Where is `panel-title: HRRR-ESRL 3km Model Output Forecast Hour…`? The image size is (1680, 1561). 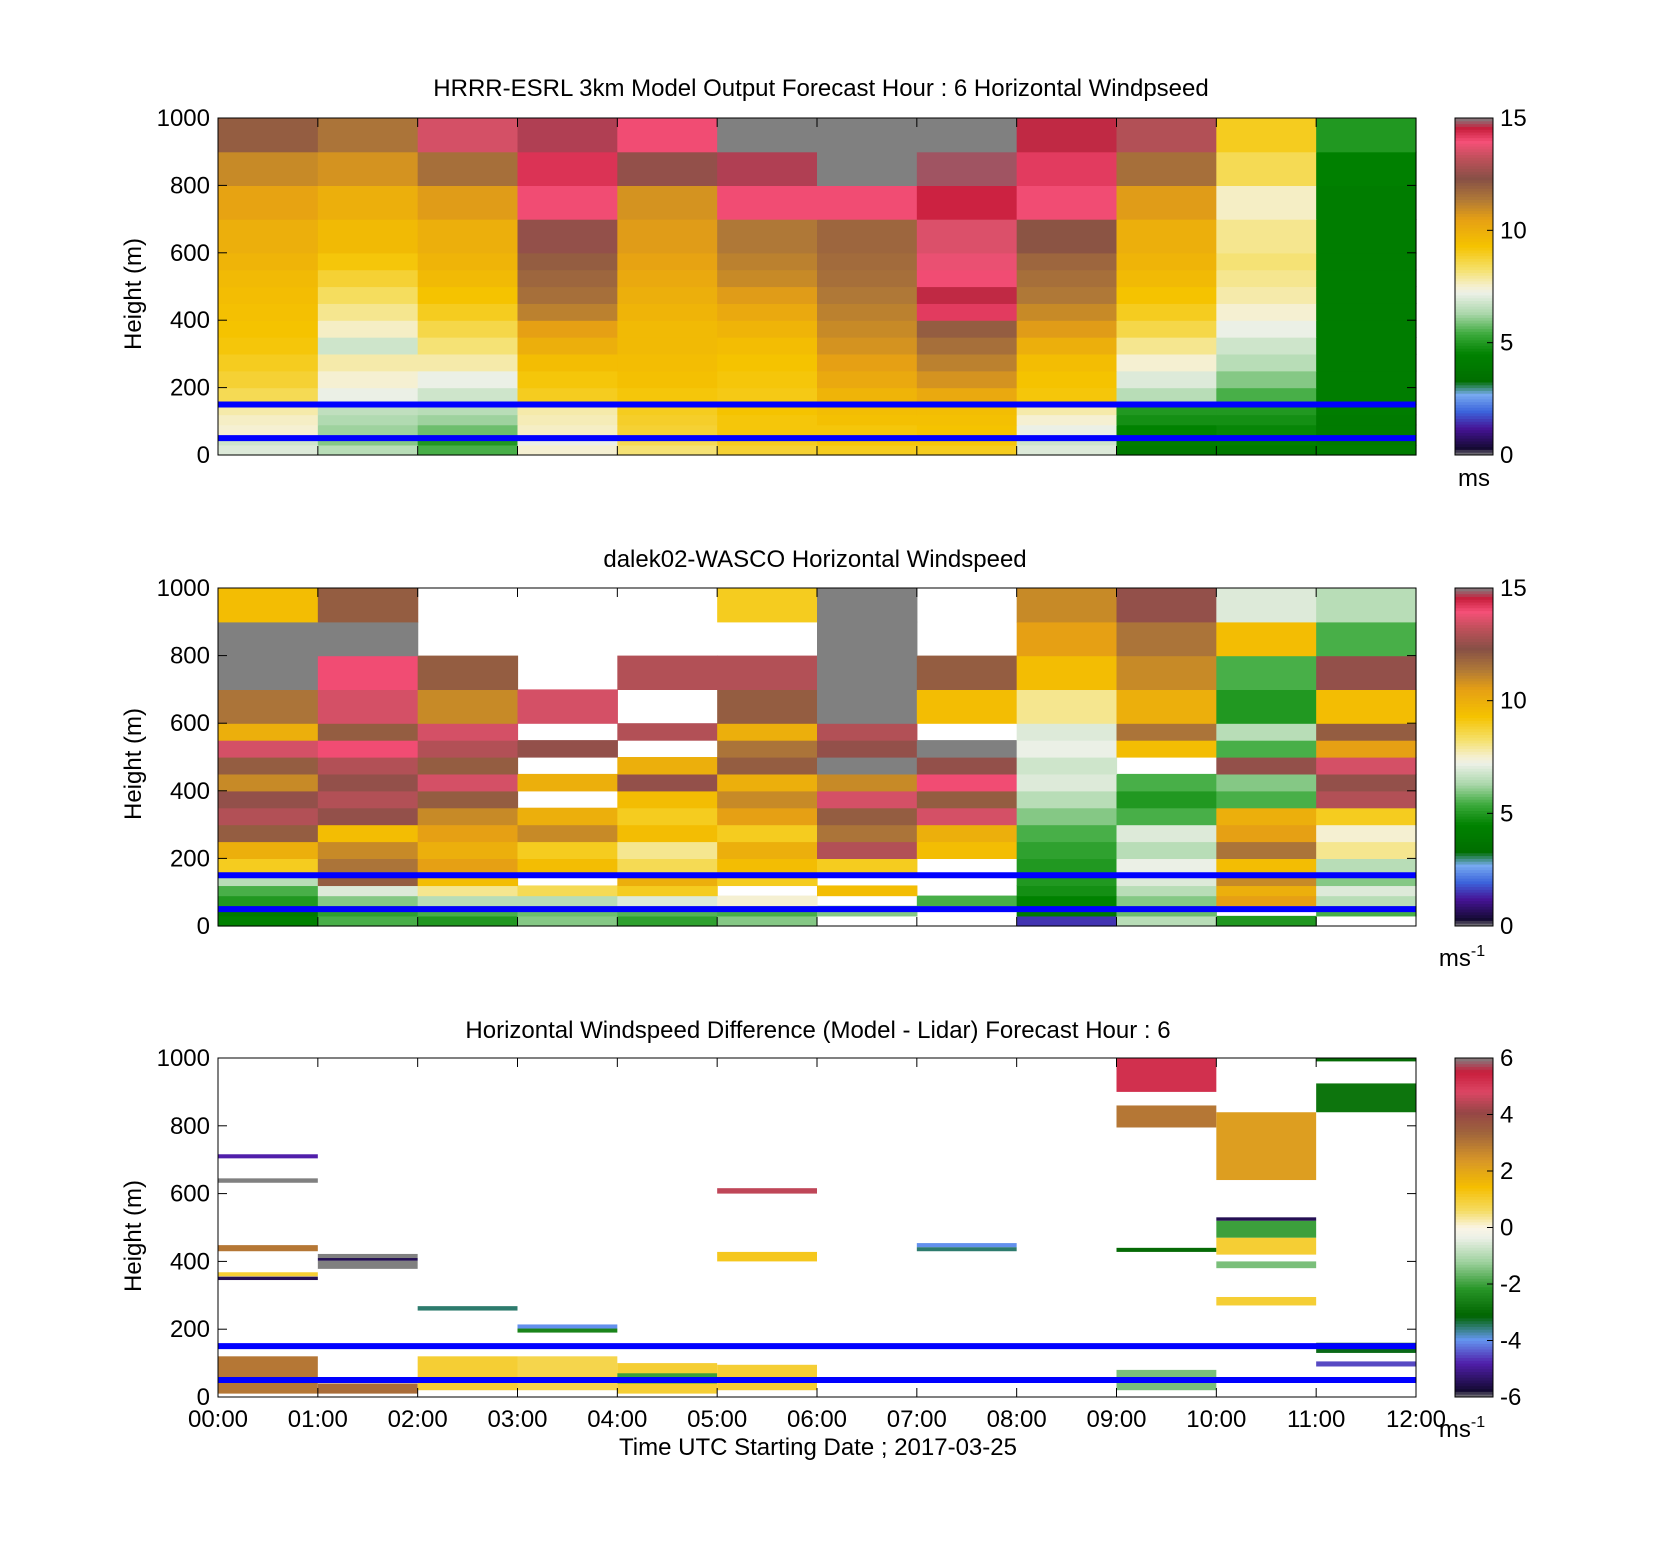 panel-title: HRRR-ESRL 3km Model Output Forecast Hour… is located at coordinates (820, 88).